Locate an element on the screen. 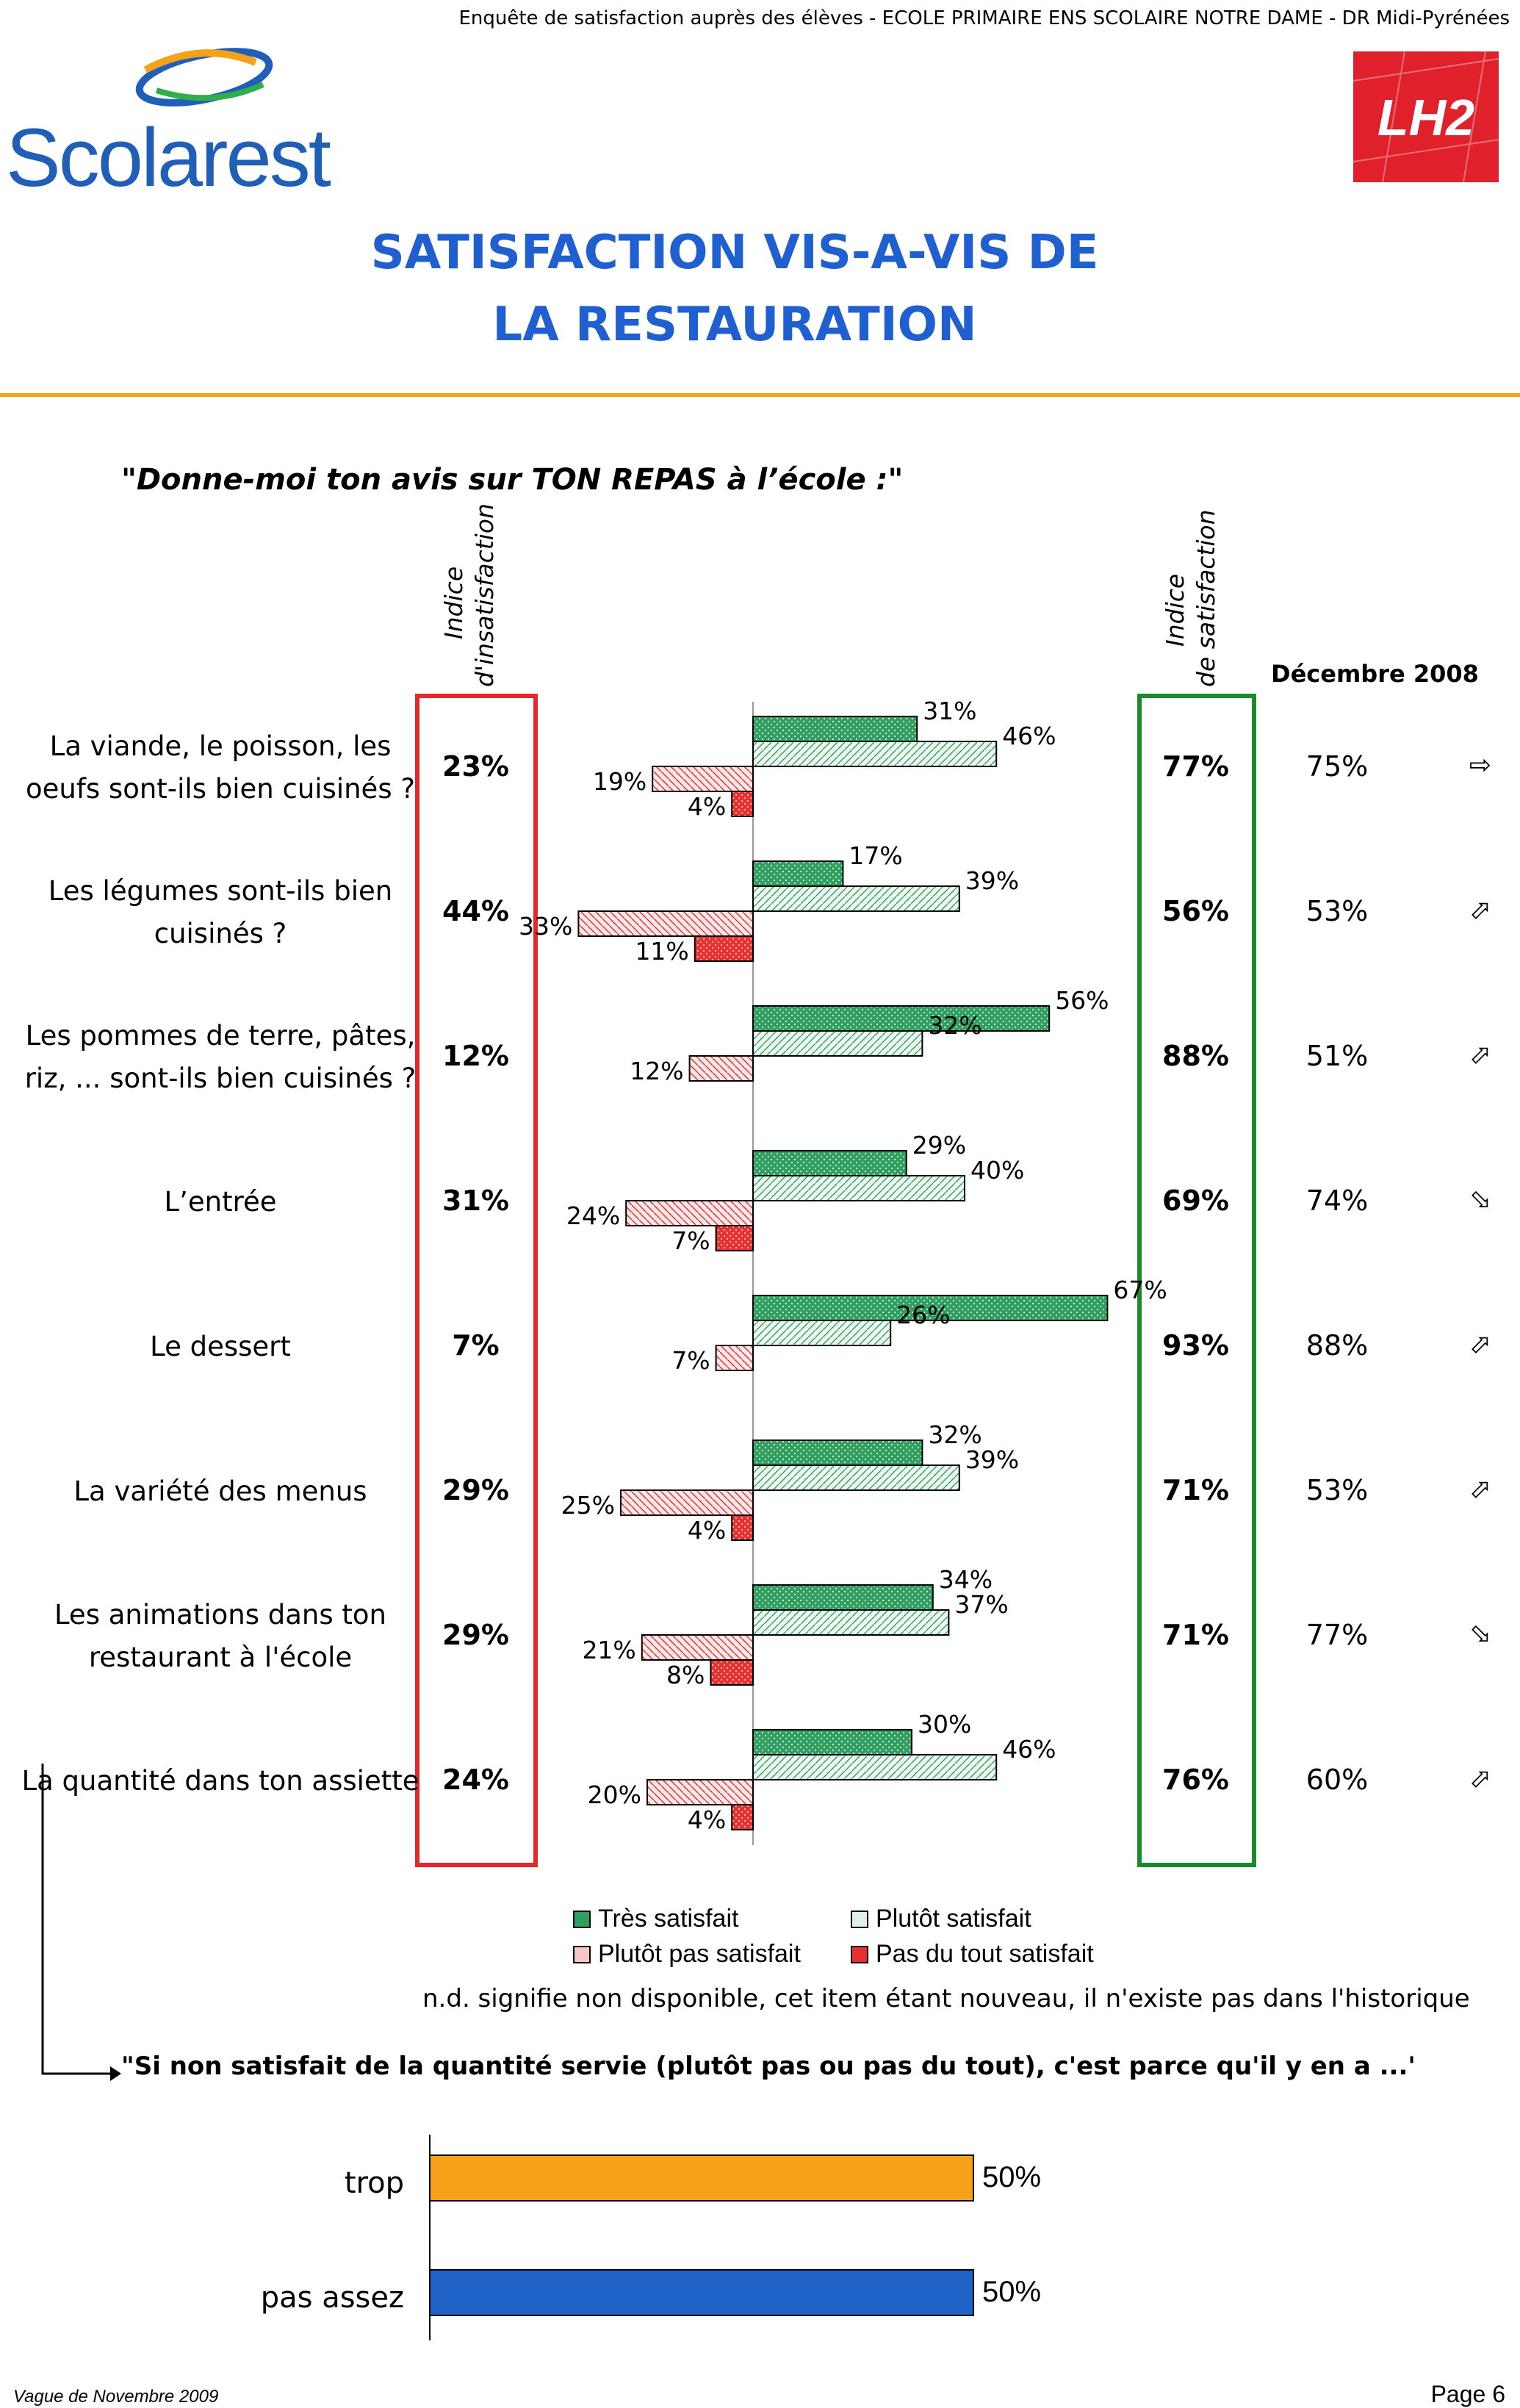 The image size is (1520, 2408). row-label-line: La viande, le poisson, les is located at coordinates (220, 746).